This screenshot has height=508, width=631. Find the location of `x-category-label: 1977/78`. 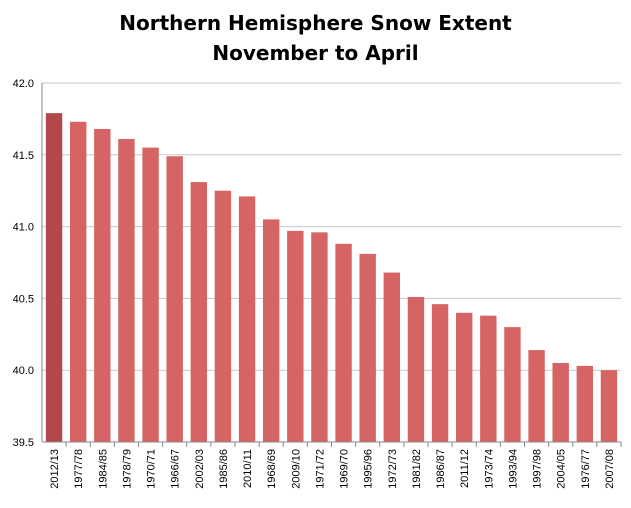

x-category-label: 1977/78 is located at coordinates (79, 469).